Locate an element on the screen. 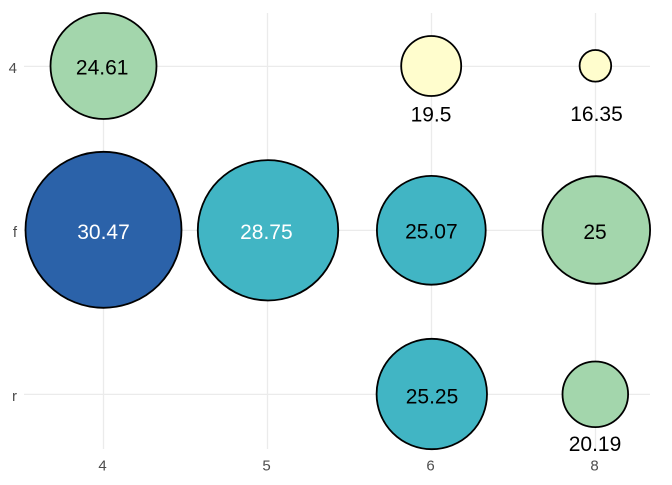 This screenshot has width=672, height=485. svg-text: 16.35 is located at coordinates (596, 114).